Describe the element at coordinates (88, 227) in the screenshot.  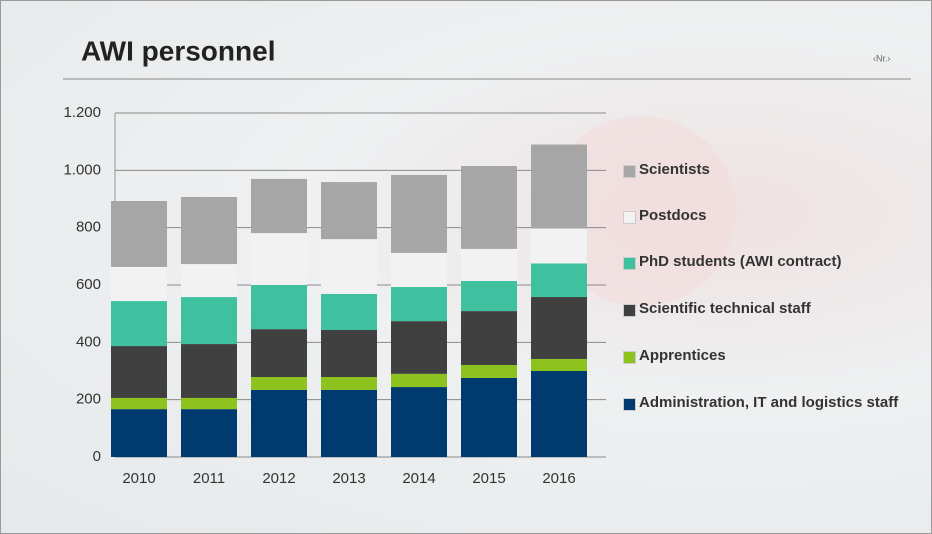
I see `y-tick-label: 800` at that location.